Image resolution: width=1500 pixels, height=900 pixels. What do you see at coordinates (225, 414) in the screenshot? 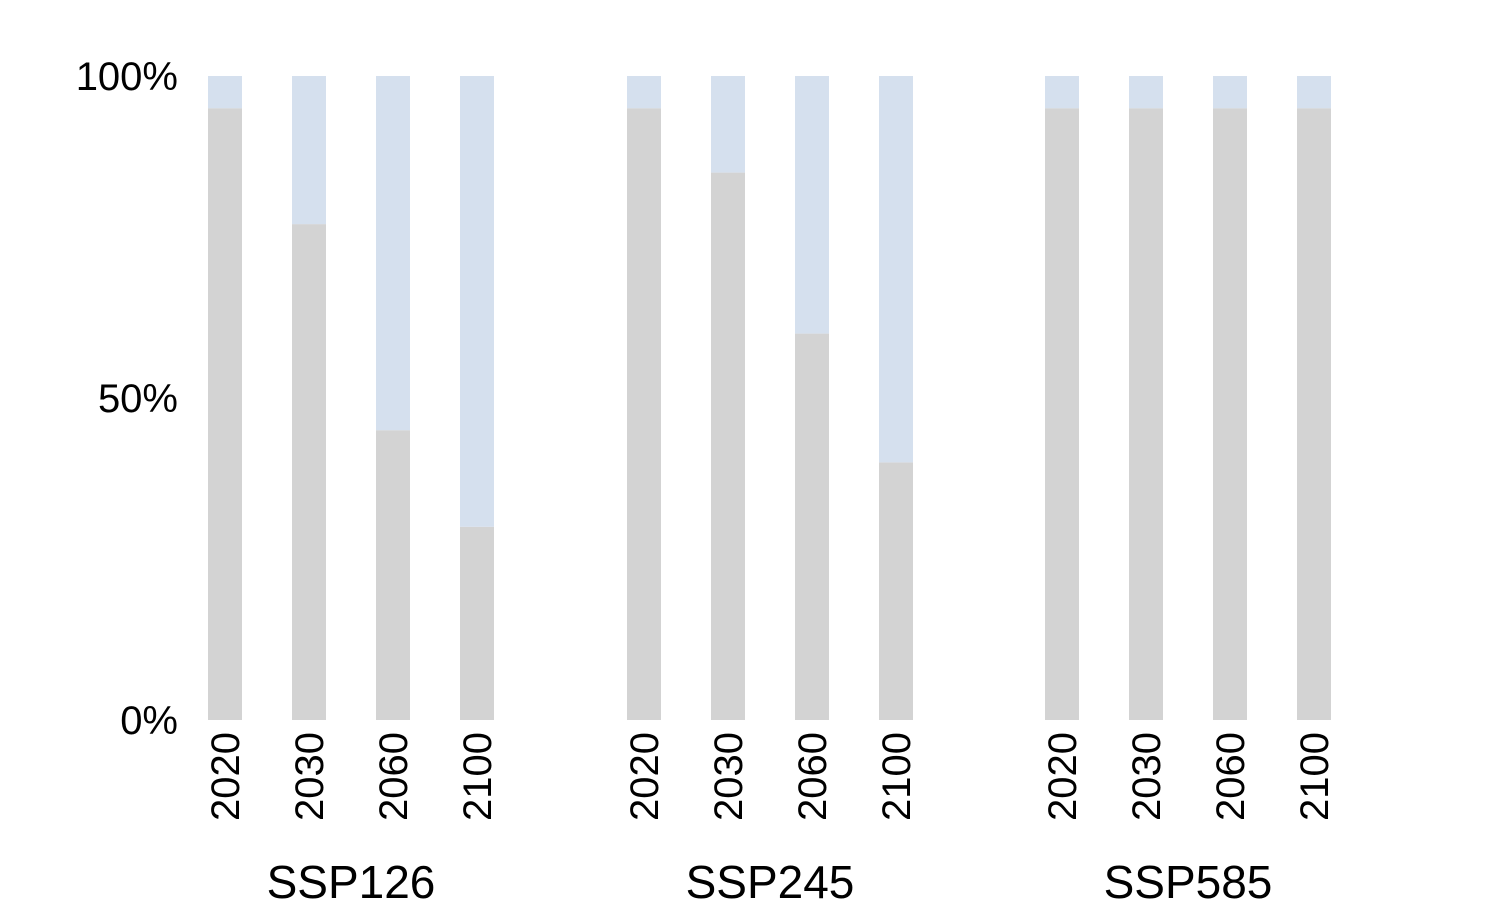
I see `bar-segment-ssp126-2020-s1` at bounding box center [225, 414].